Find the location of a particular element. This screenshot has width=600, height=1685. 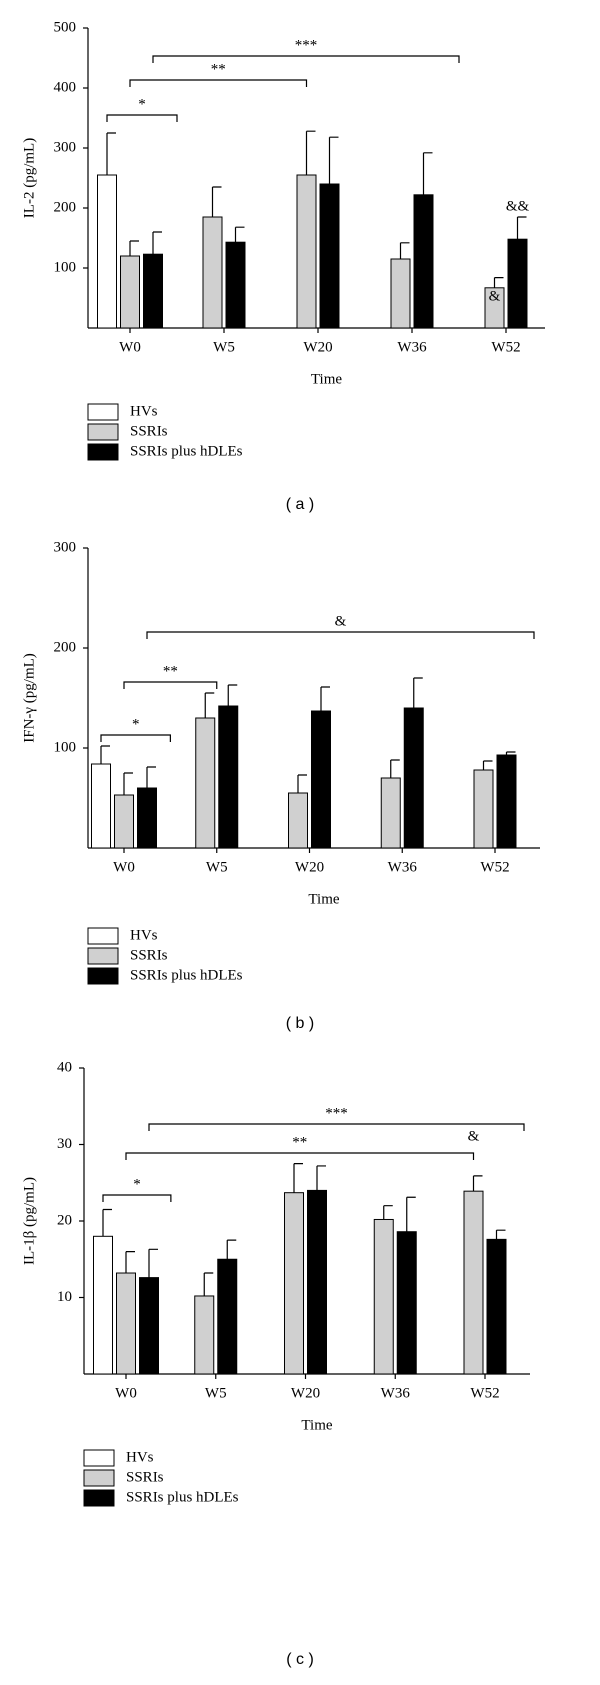

y-tick-label: 400 is located at coordinates (65, 87).